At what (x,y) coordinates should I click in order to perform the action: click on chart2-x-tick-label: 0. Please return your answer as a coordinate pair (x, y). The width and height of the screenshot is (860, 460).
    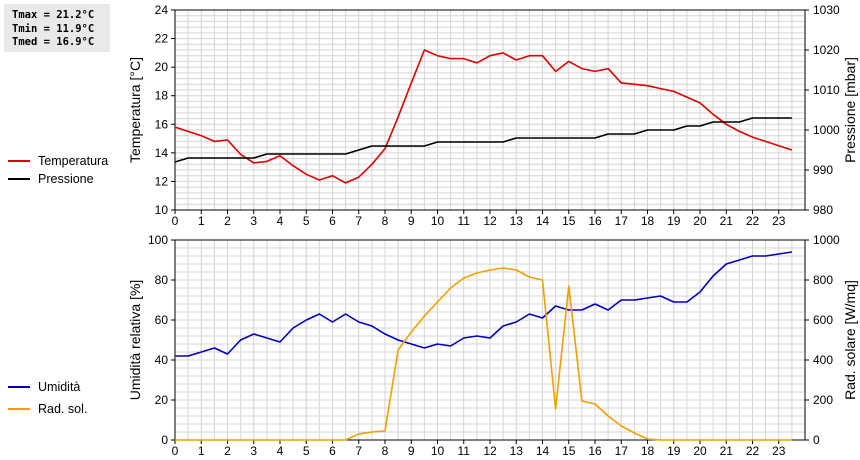
    Looking at the image, I should click on (175, 451).